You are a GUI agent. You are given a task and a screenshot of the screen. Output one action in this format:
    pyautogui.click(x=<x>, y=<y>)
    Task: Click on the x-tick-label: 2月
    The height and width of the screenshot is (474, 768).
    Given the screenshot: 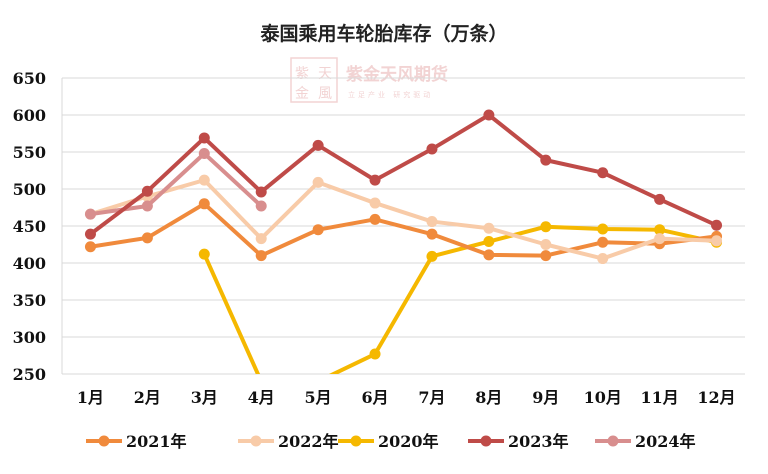 What is the action you would take?
    pyautogui.click(x=147, y=397)
    